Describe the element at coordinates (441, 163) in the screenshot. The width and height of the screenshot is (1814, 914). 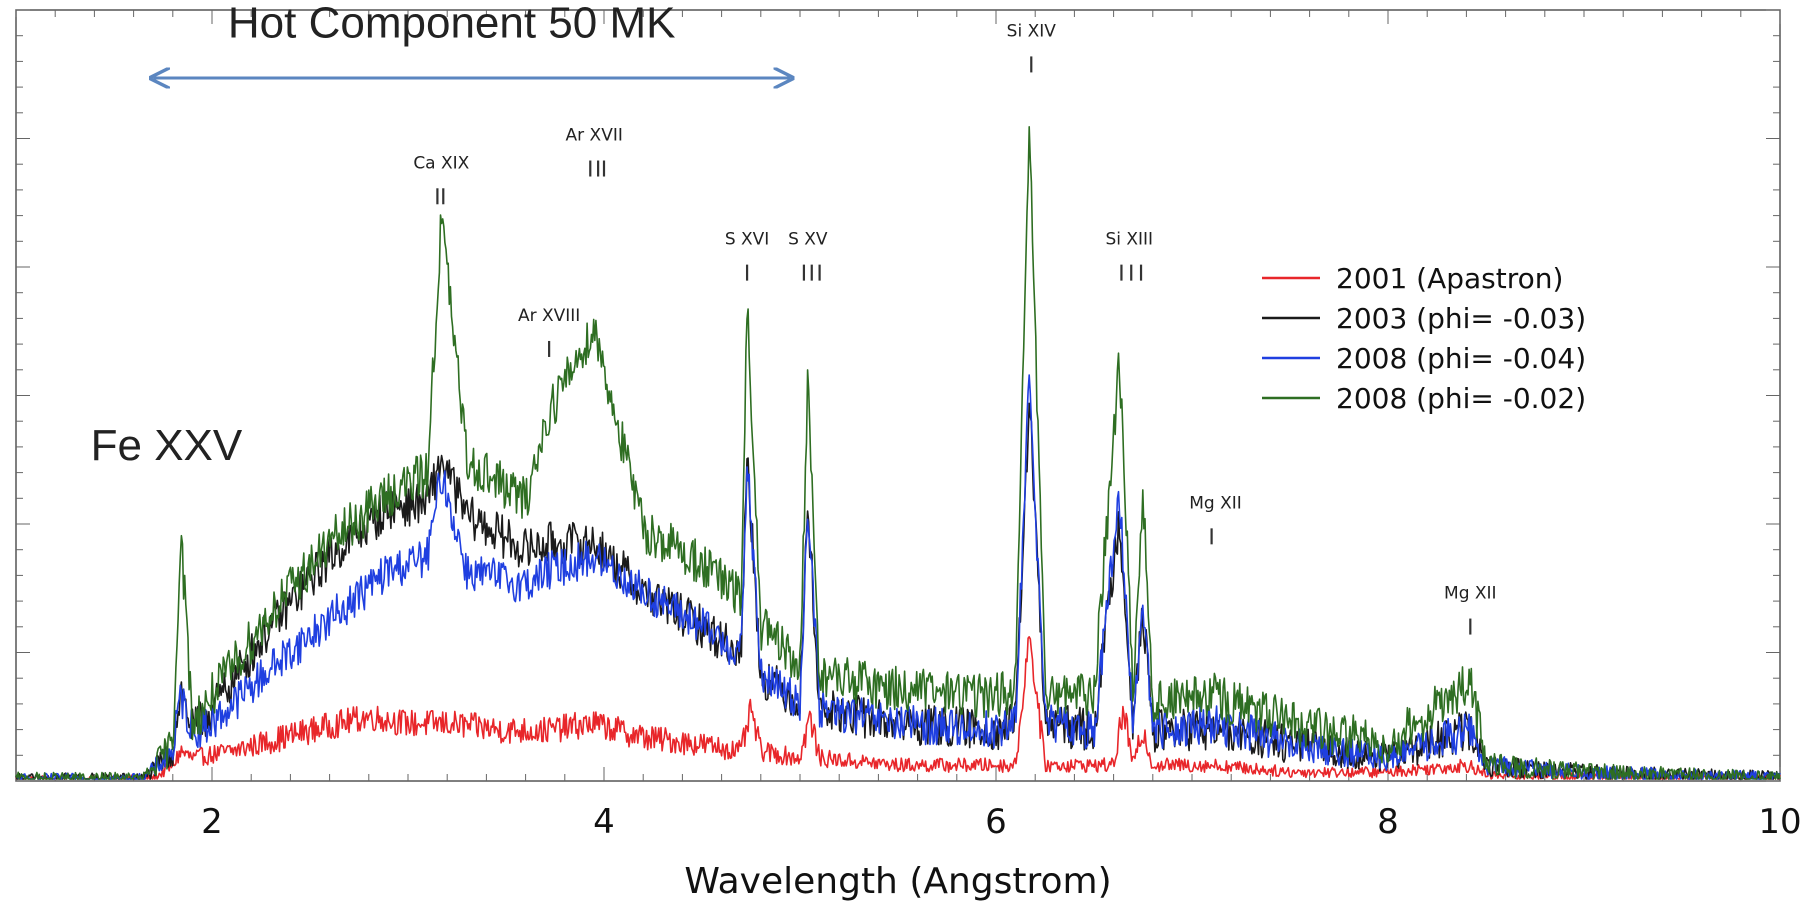
I see `line-id-label: Ca XIX` at that location.